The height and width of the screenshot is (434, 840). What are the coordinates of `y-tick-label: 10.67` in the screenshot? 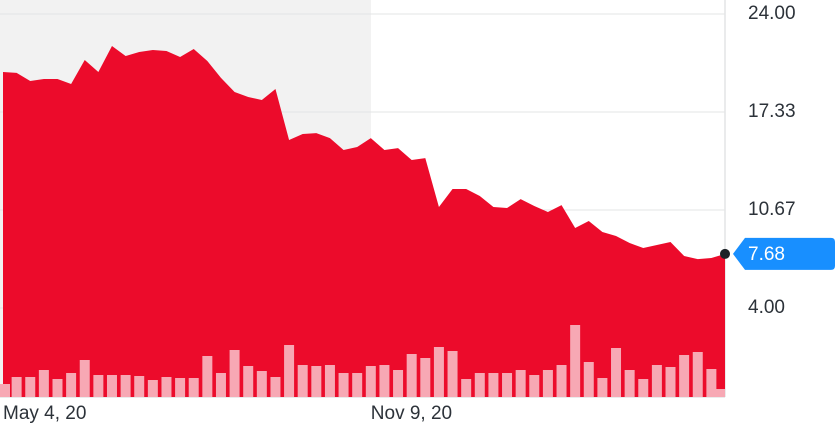 It's located at (772, 209).